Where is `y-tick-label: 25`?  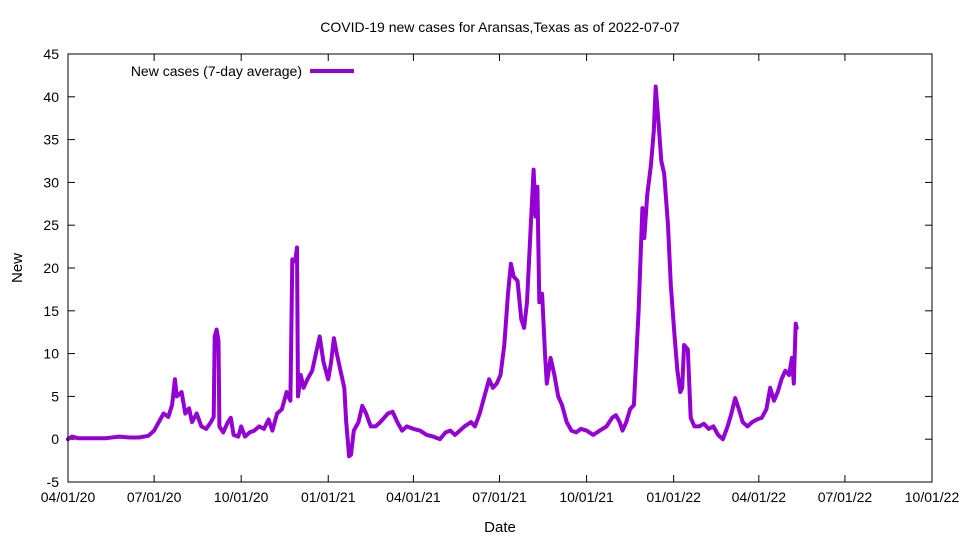 y-tick-label: 25 is located at coordinates (51, 225).